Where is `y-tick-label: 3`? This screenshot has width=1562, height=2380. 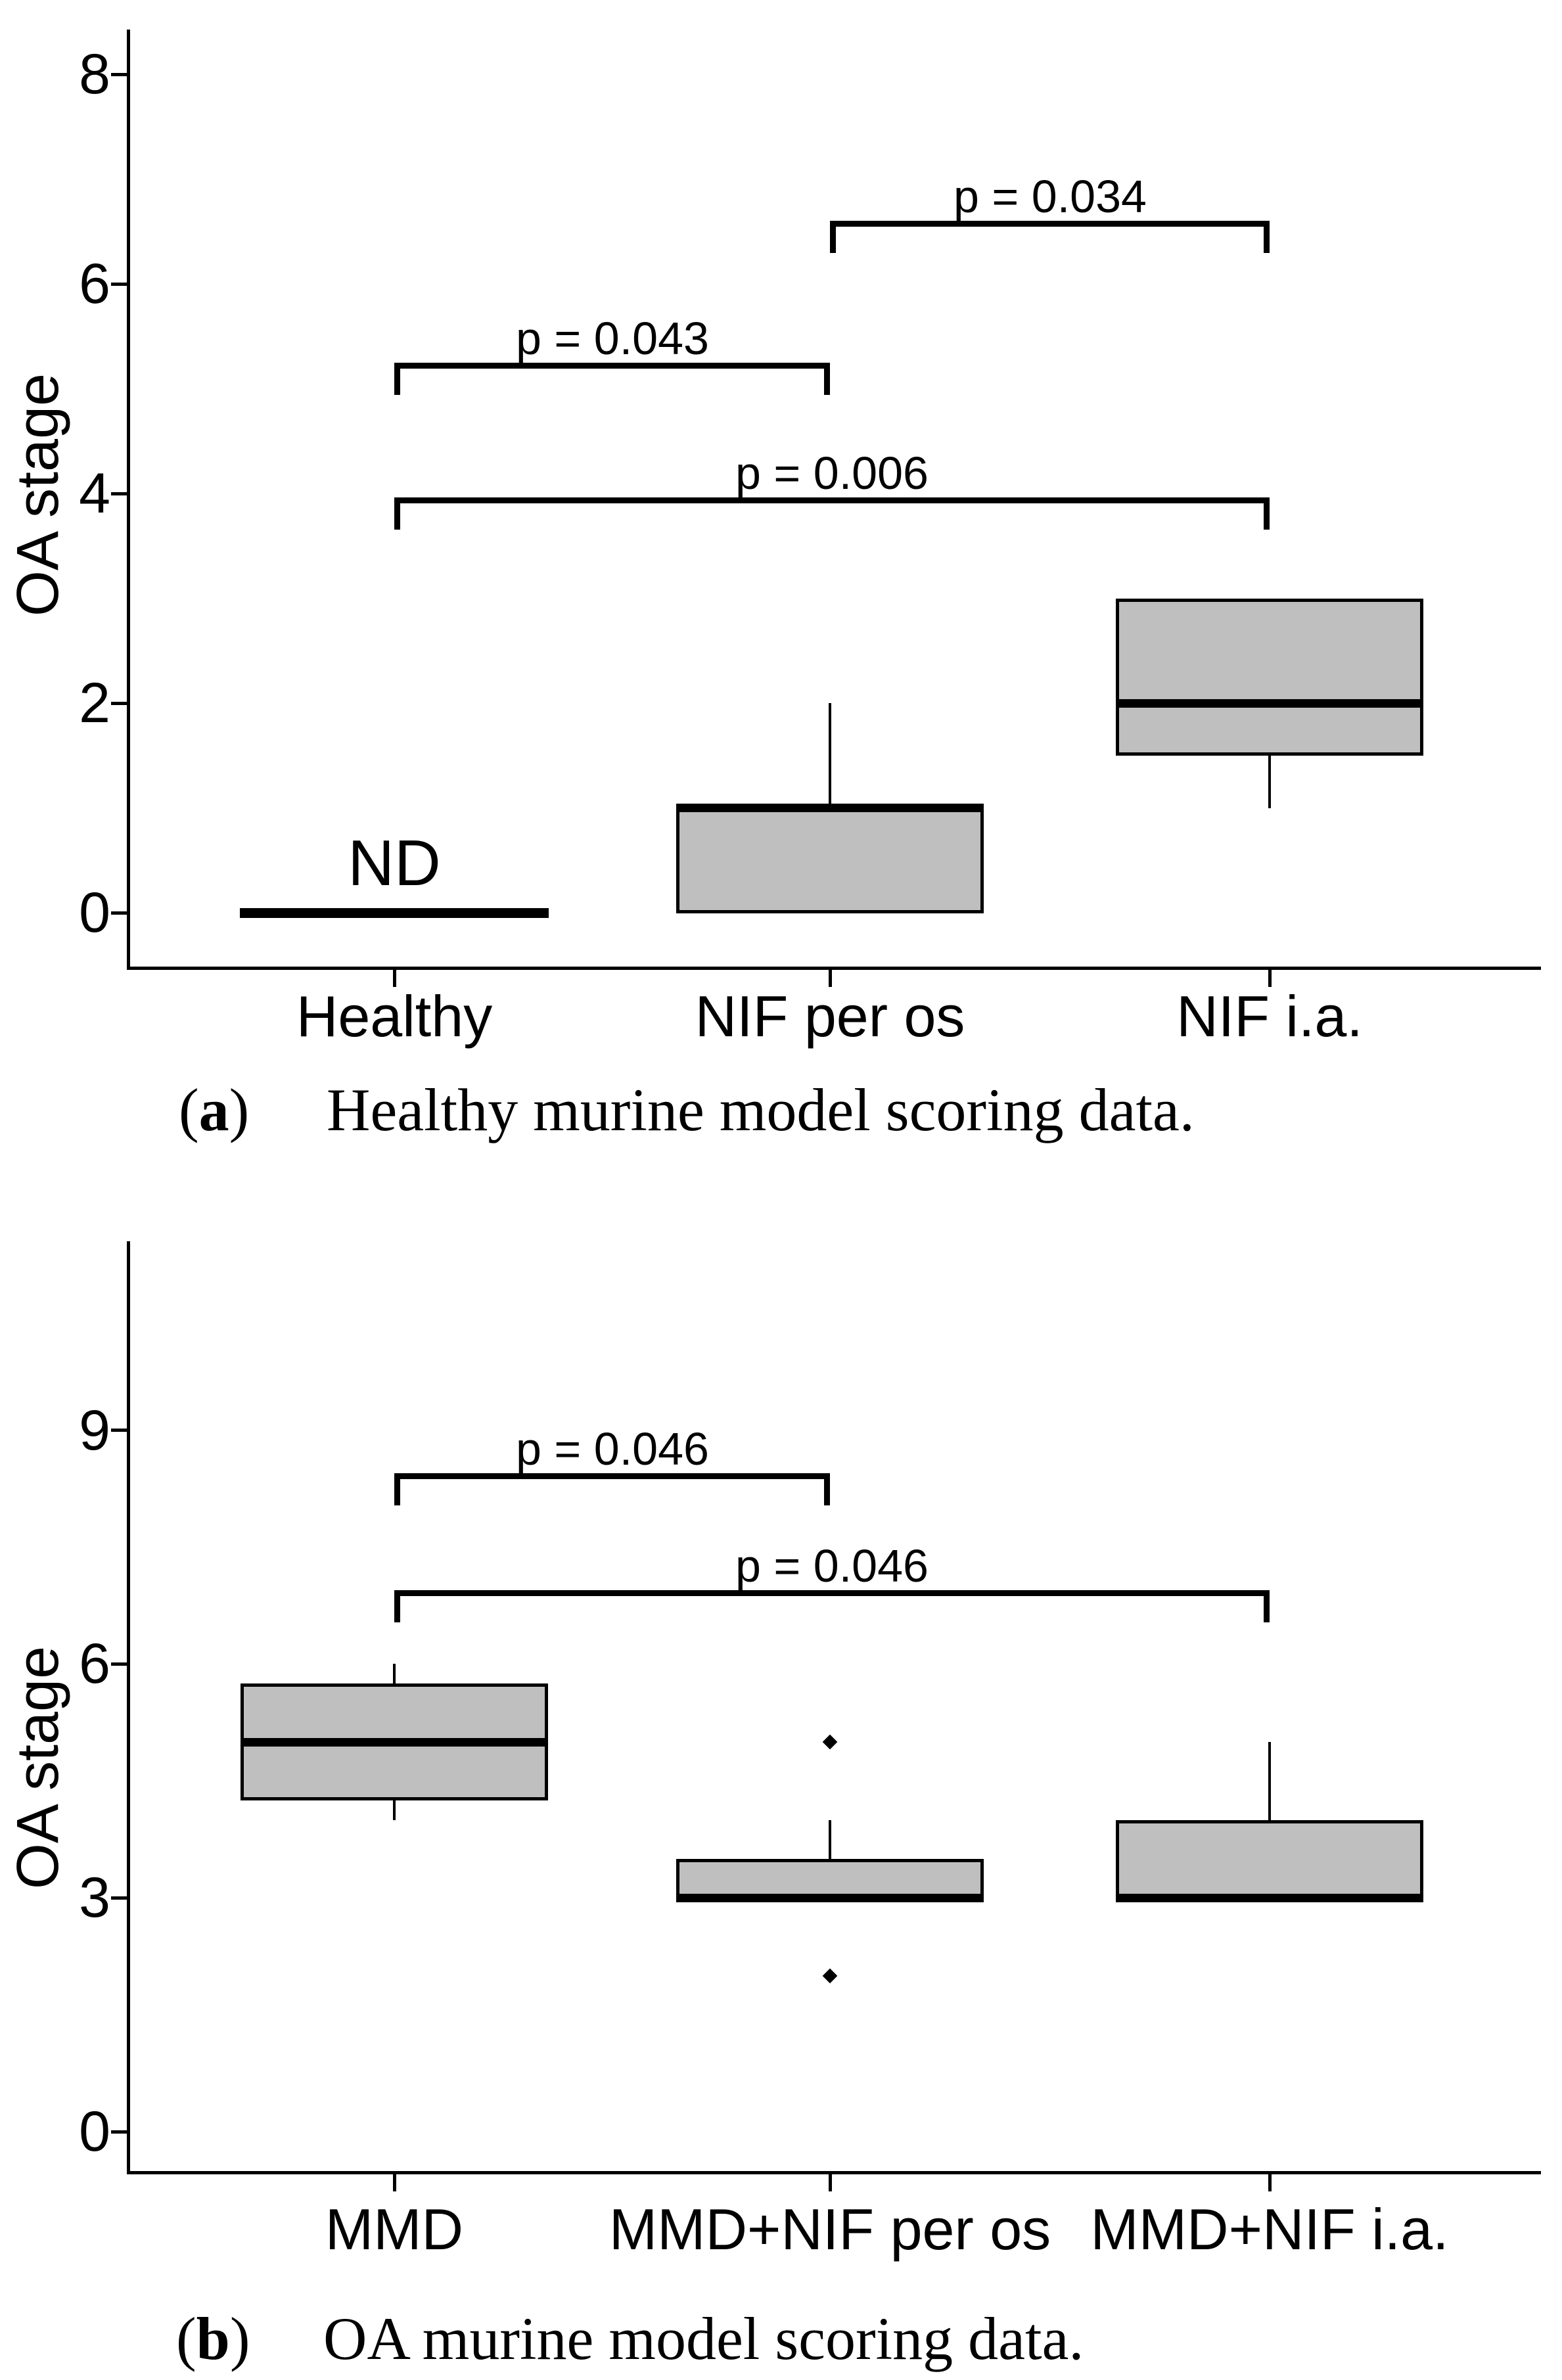 y-tick-label: 3 is located at coordinates (94, 1897).